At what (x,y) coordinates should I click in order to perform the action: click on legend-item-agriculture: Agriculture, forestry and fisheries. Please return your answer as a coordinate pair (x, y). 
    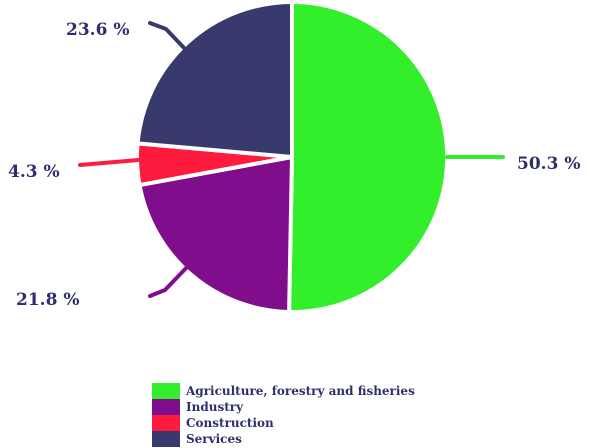
    Looking at the image, I should click on (312, 391).